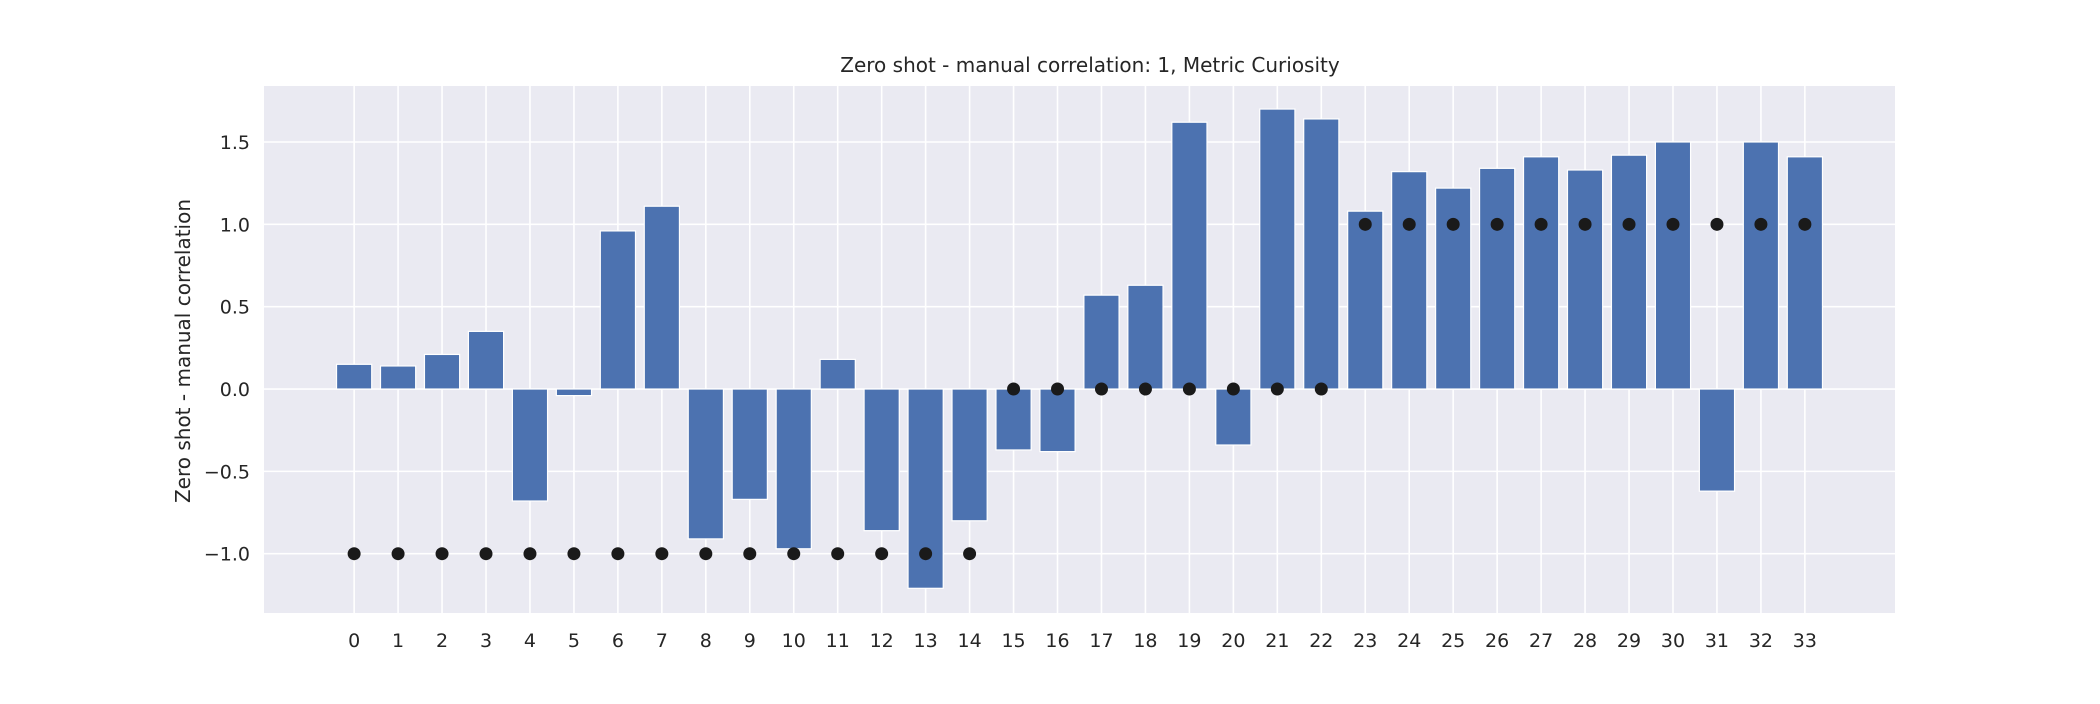  I want to click on y-tick-labels: −1.0 −0.5 0.0 0.5 1.0 1.5, so click(227, 349).